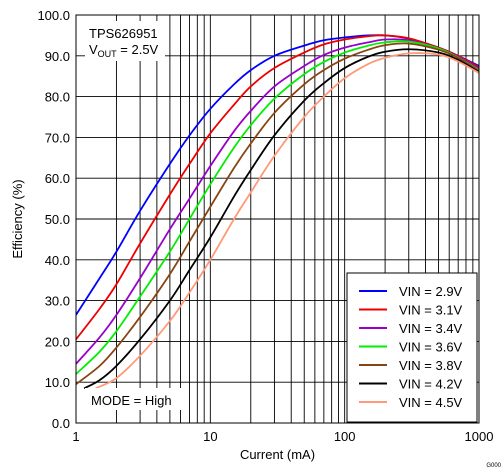 This screenshot has height=469, width=503. I want to click on y-tick-label: 80.0, so click(57, 97).